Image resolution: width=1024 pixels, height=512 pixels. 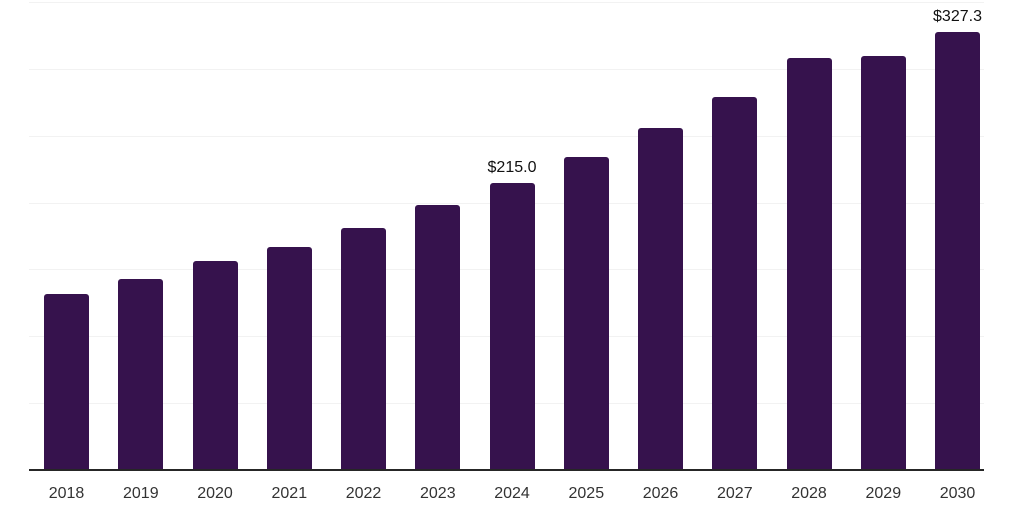 What do you see at coordinates (289, 358) in the screenshot?
I see `bar-2021` at bounding box center [289, 358].